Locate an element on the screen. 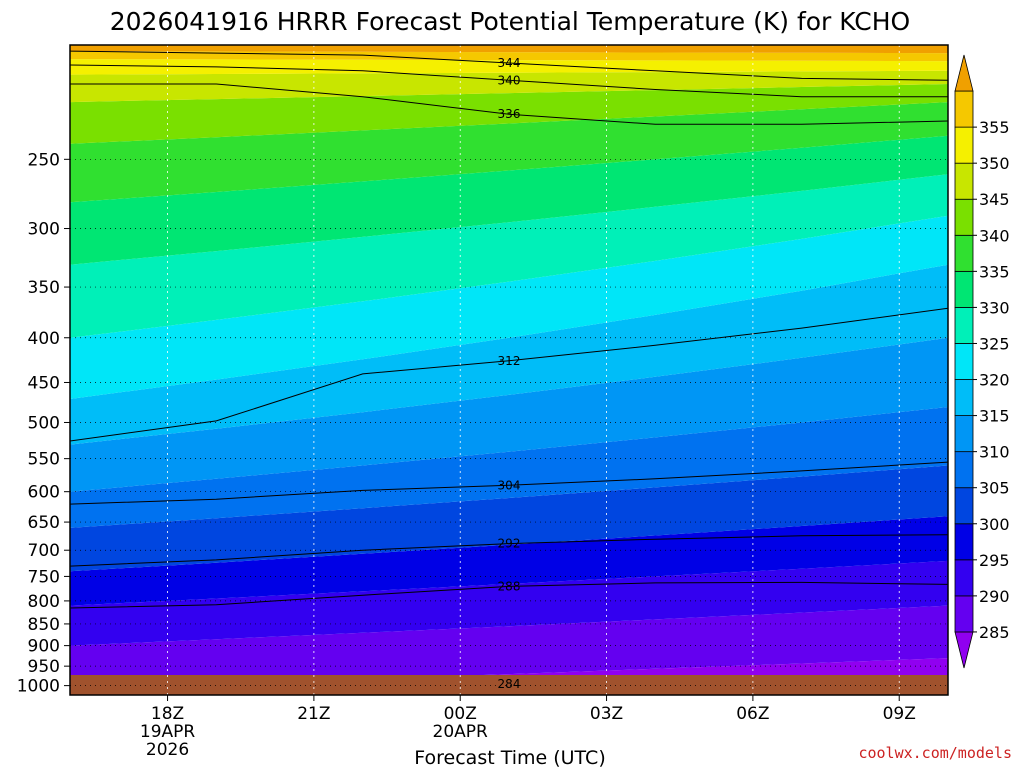  contour-label: 312 is located at coordinates (509, 361).